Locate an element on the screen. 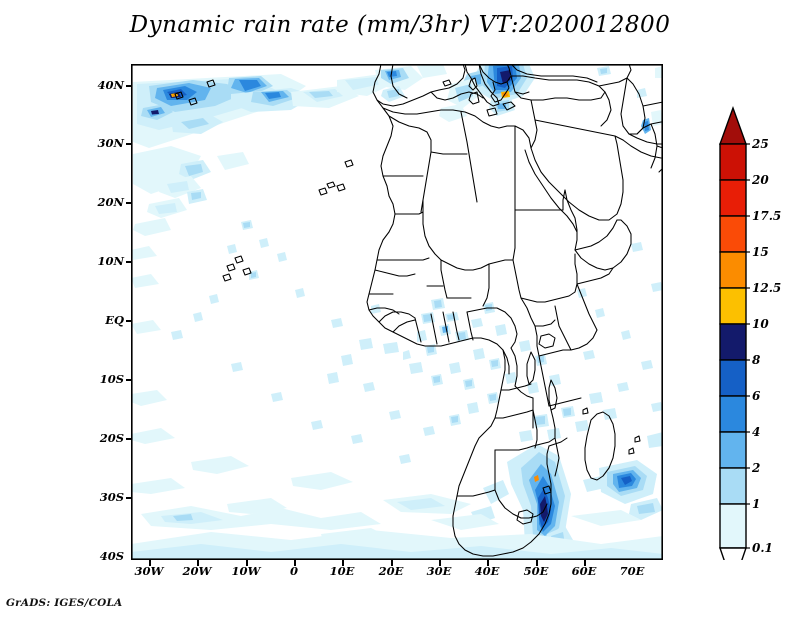  colorbar-label: 0.1 is located at coordinates (762, 548).